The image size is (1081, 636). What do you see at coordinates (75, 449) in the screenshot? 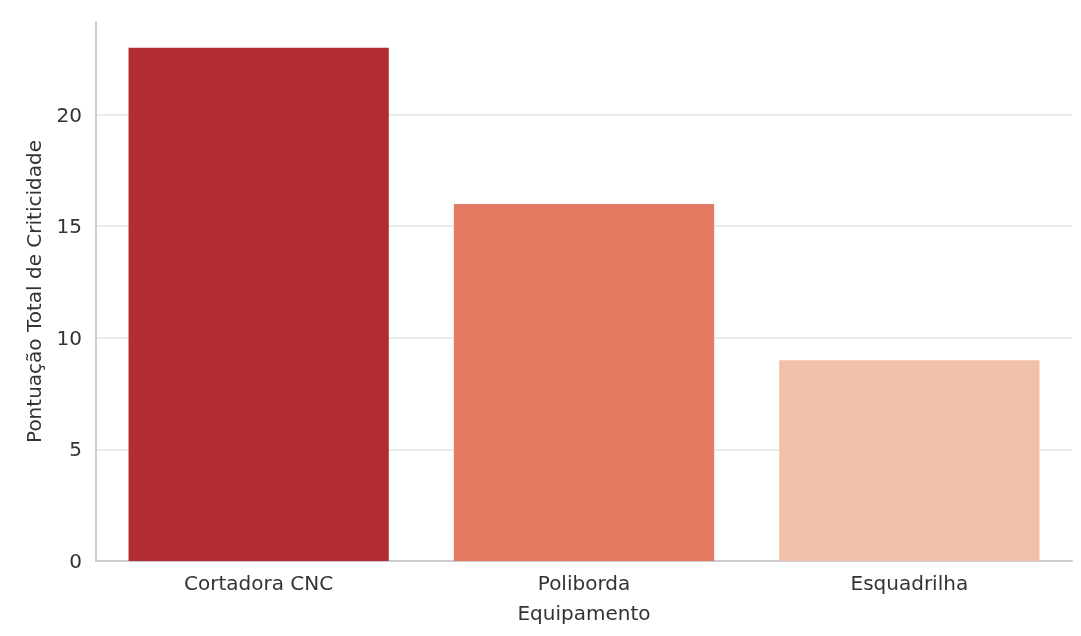
I see `y-tick-label: 5` at bounding box center [75, 449].